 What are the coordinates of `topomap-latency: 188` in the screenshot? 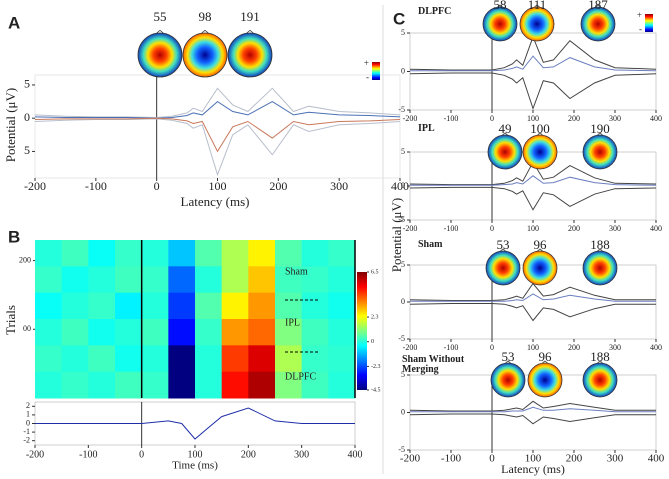 It's located at (600, 244).